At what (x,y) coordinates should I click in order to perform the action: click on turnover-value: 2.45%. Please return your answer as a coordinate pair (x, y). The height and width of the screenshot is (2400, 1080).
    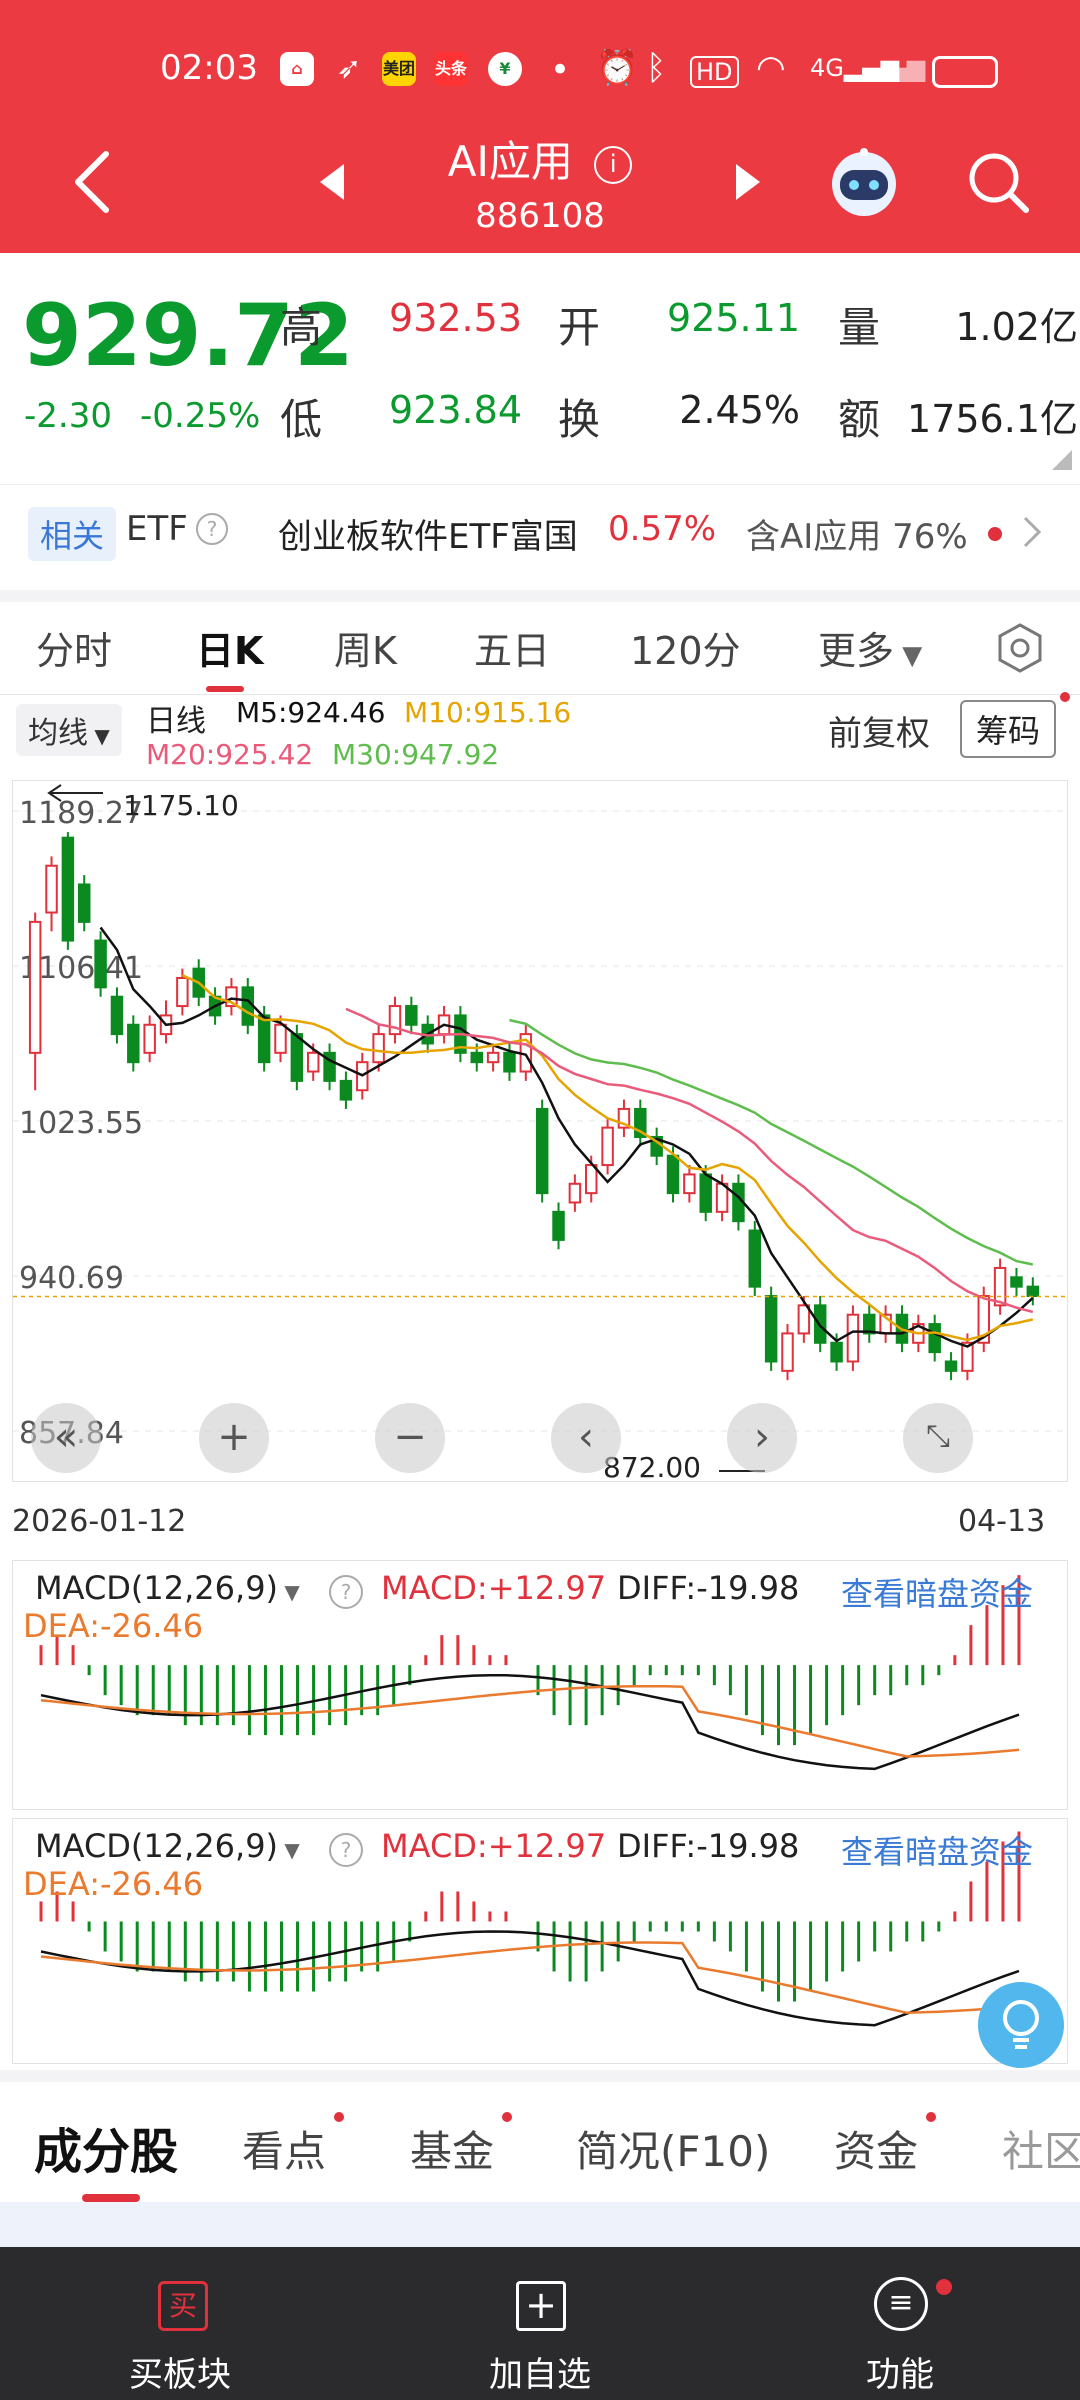
    Looking at the image, I should click on (739, 410).